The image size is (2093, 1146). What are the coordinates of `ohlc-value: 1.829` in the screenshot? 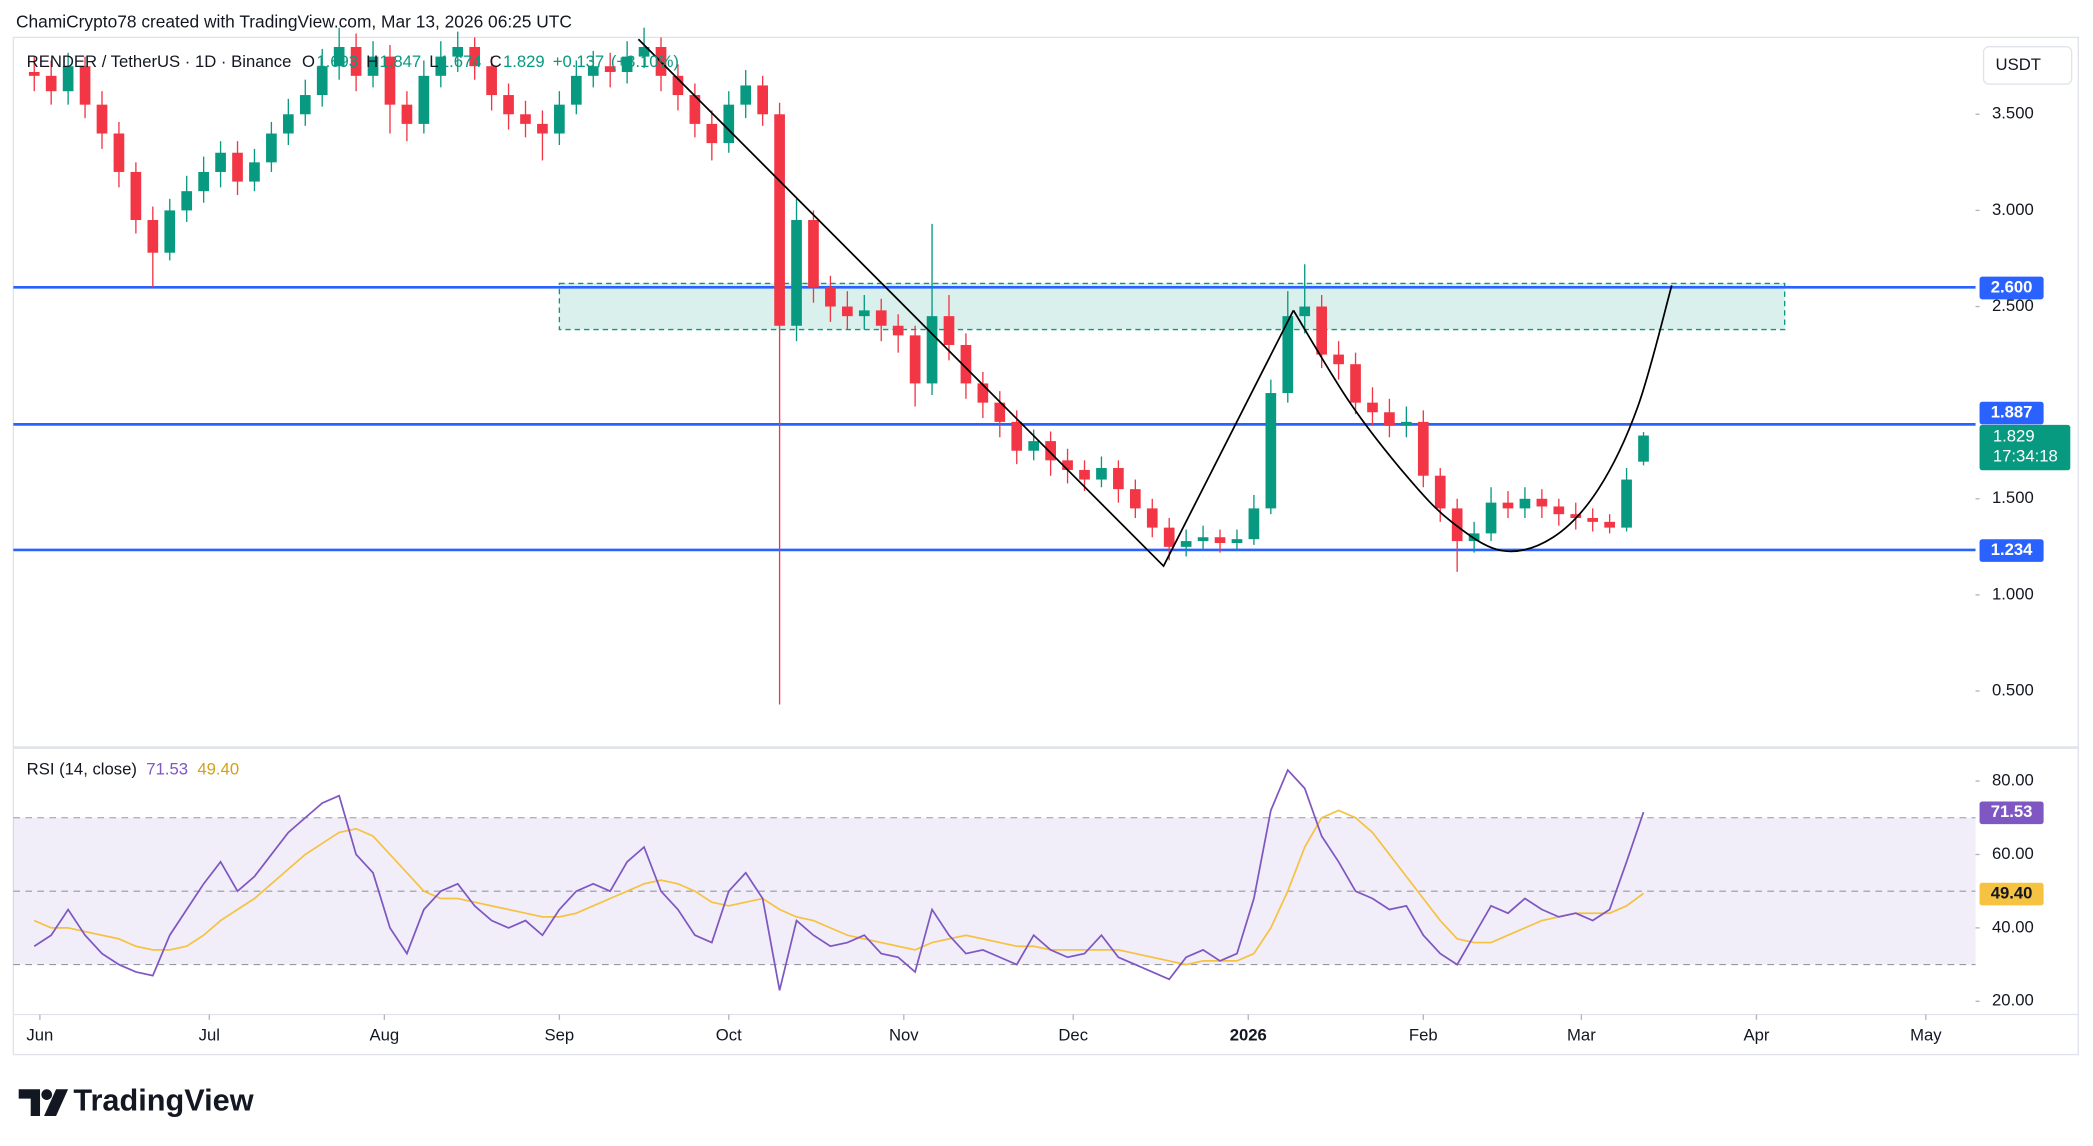 It's located at (524, 61).